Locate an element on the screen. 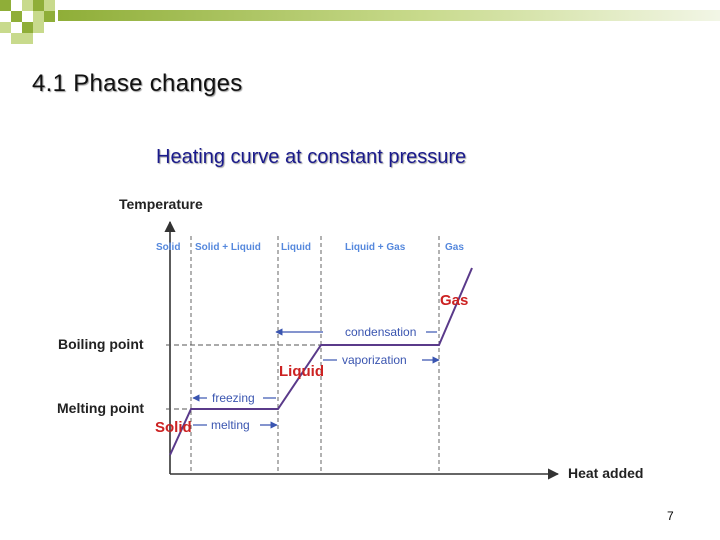  heating-curve is located at coordinates (321, 361).